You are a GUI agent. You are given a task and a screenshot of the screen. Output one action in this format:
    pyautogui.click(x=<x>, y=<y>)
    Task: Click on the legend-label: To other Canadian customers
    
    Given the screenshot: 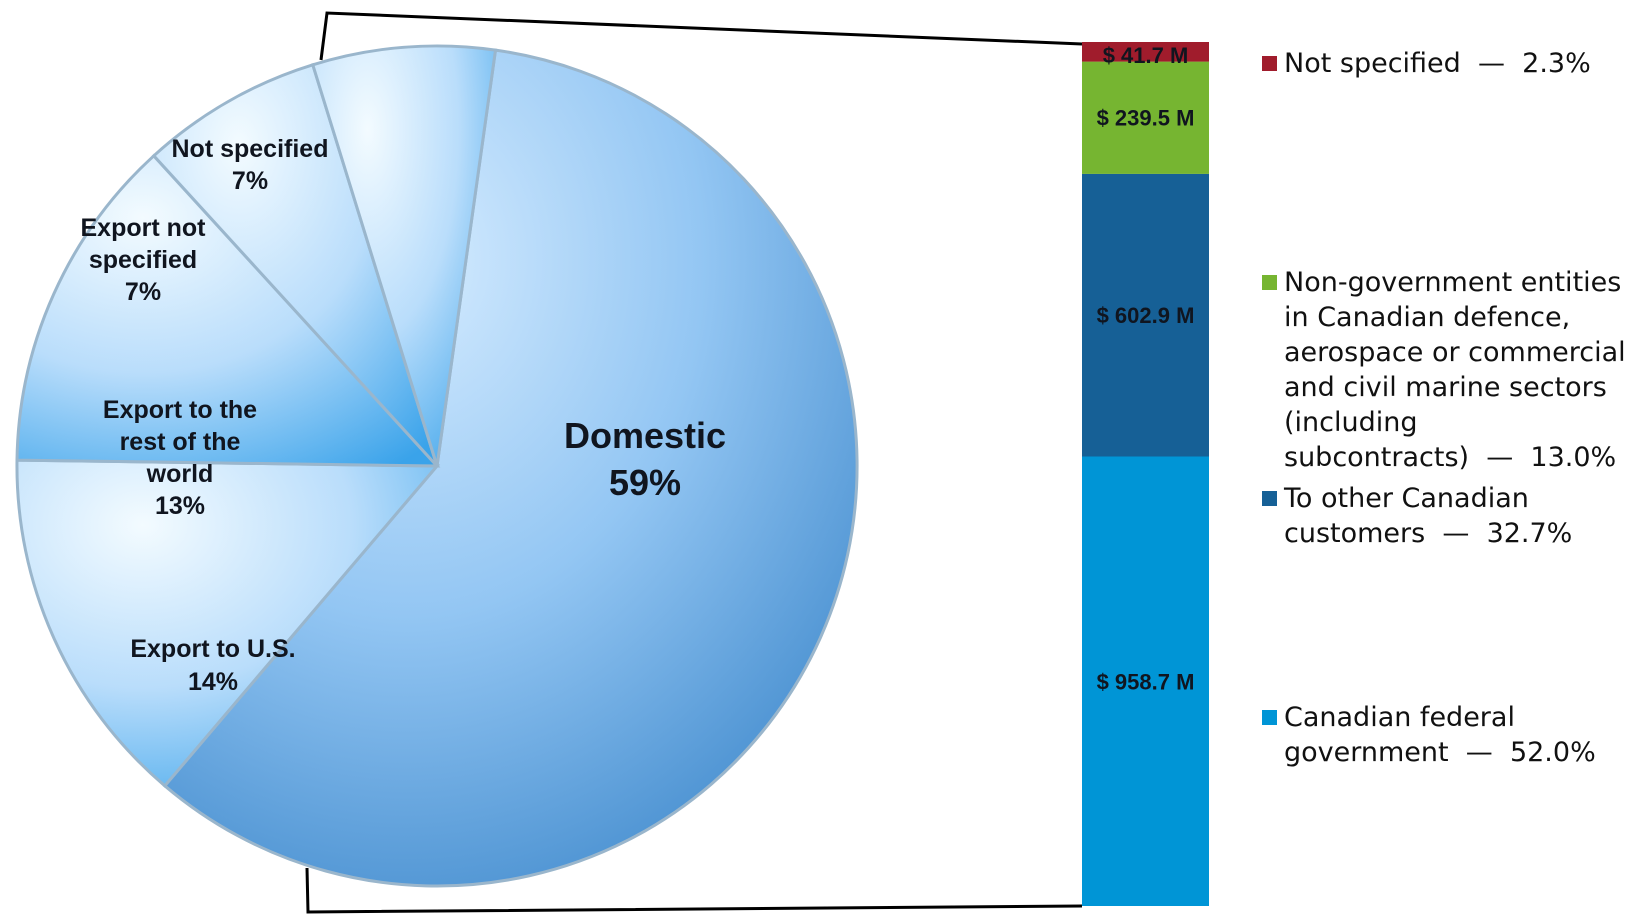 What is the action you would take?
    pyautogui.click(x=1406, y=516)
    